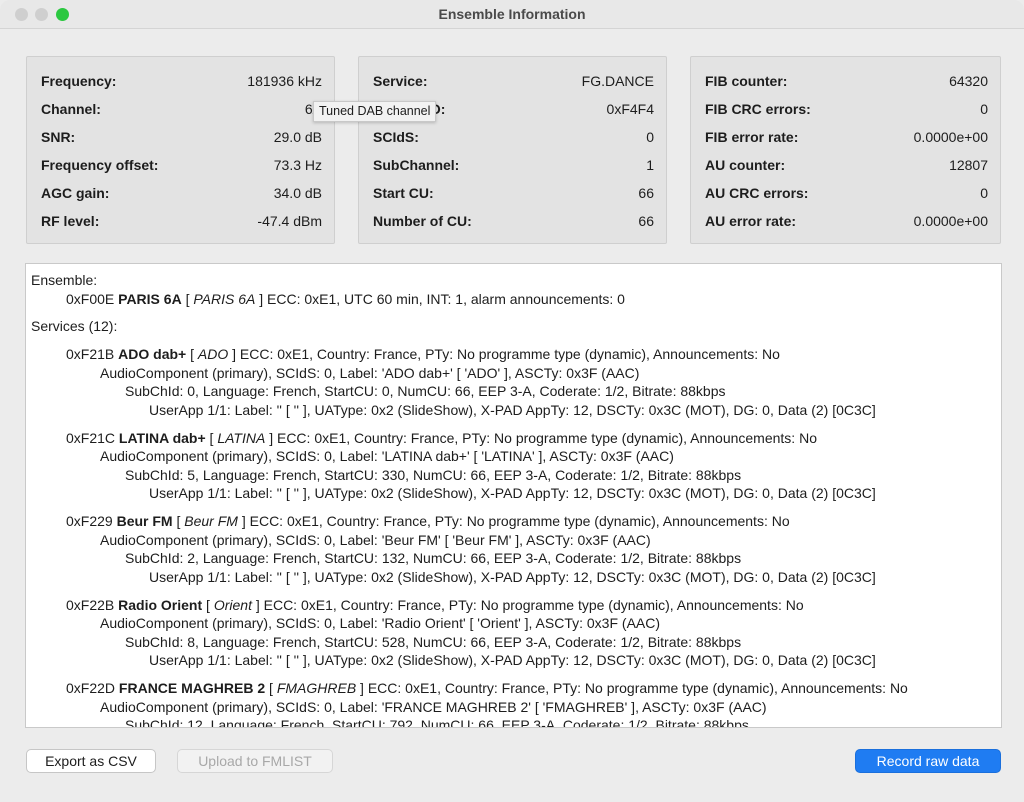  I want to click on field-label: AU CRC errors:, so click(757, 193).